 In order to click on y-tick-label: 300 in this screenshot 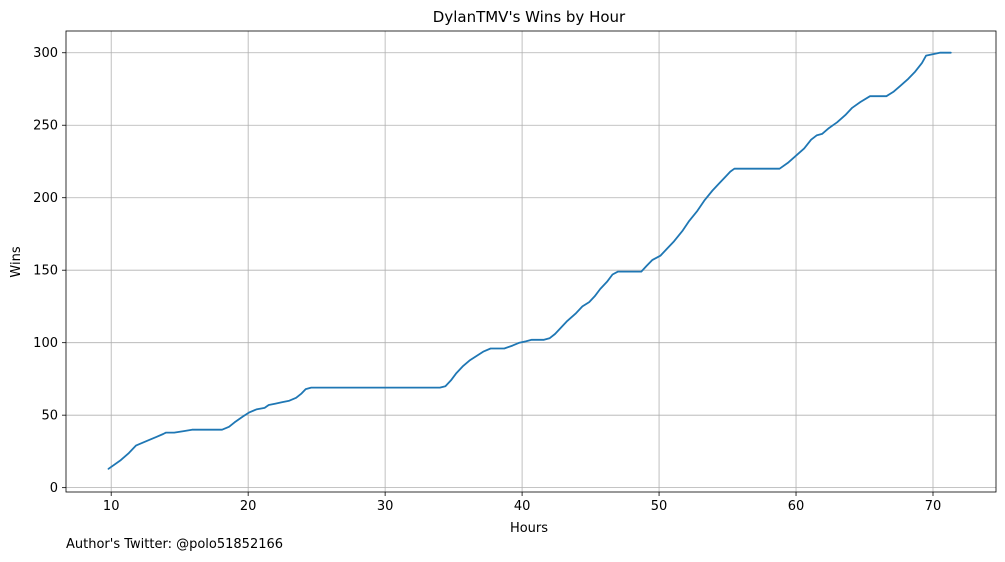, I will do `click(45, 53)`.